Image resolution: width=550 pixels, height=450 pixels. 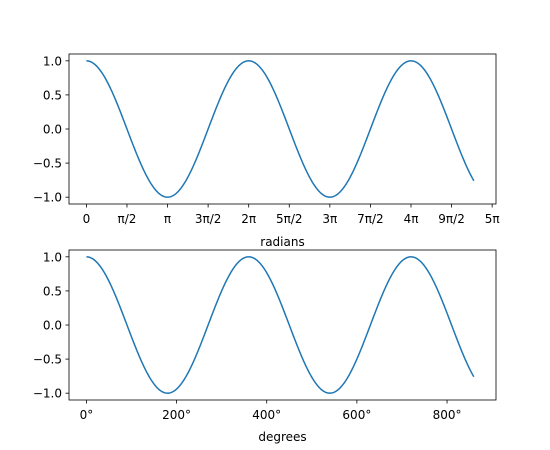 I want to click on radians-xlabel: radians, so click(x=282, y=242).